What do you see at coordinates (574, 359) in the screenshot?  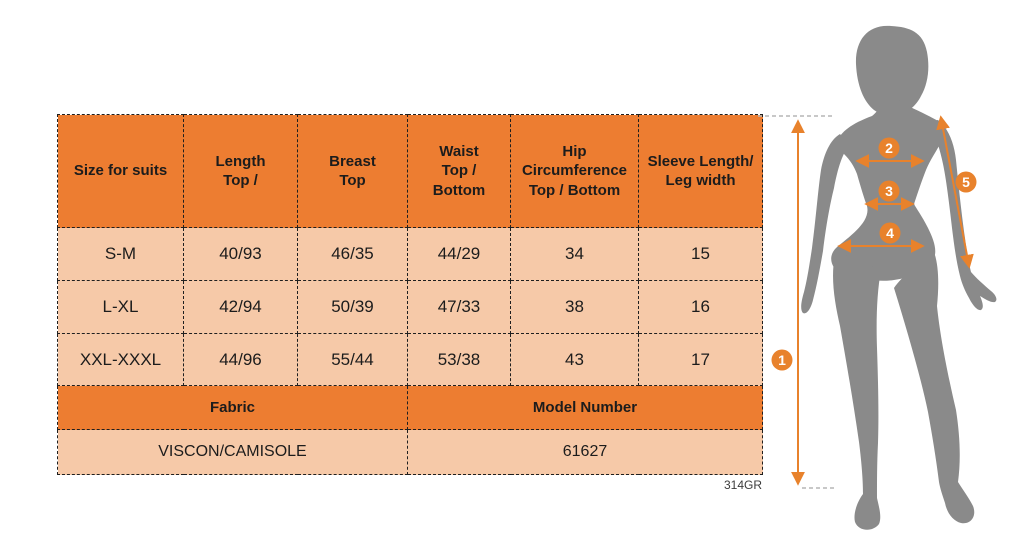 I see `hip-value: 43` at bounding box center [574, 359].